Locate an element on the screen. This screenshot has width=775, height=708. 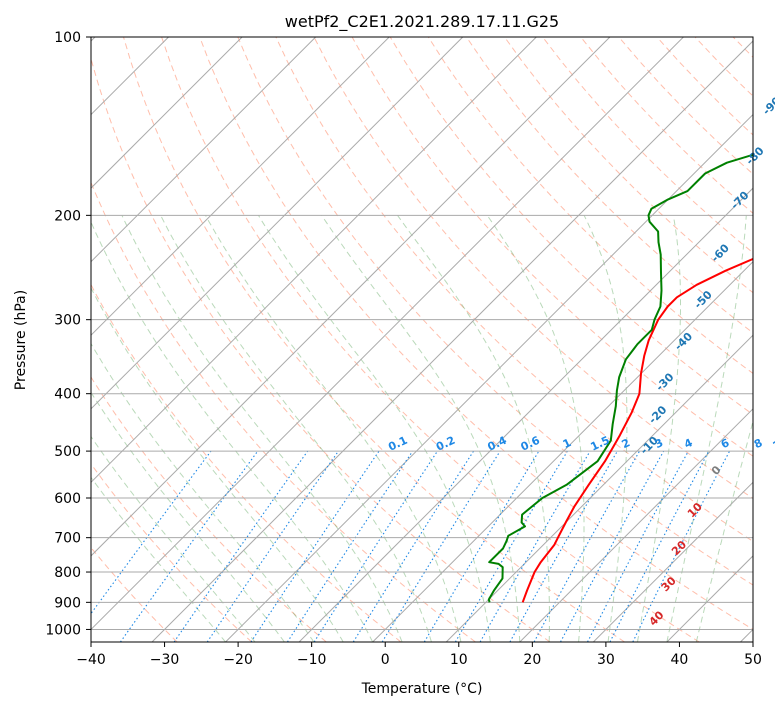
y-tick-label: 800 is located at coordinates (67, 573).